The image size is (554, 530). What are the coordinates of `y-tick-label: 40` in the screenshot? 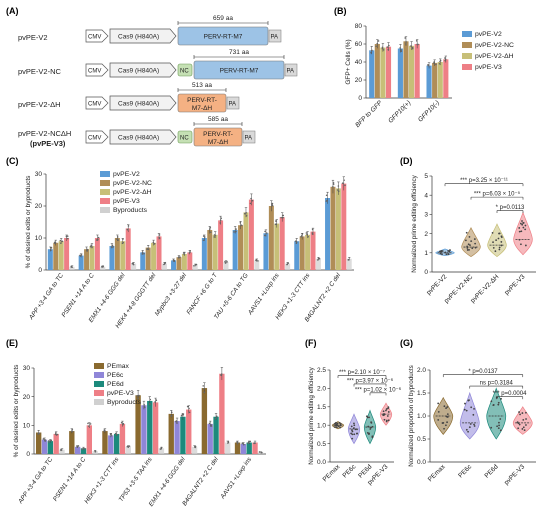 It's located at (359, 62).